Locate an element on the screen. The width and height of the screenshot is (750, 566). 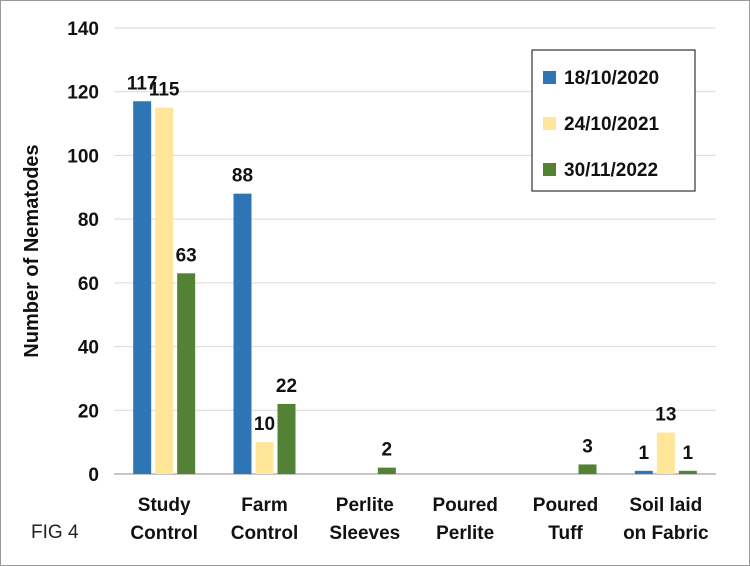
category-label: Farm is located at coordinates (264, 505).